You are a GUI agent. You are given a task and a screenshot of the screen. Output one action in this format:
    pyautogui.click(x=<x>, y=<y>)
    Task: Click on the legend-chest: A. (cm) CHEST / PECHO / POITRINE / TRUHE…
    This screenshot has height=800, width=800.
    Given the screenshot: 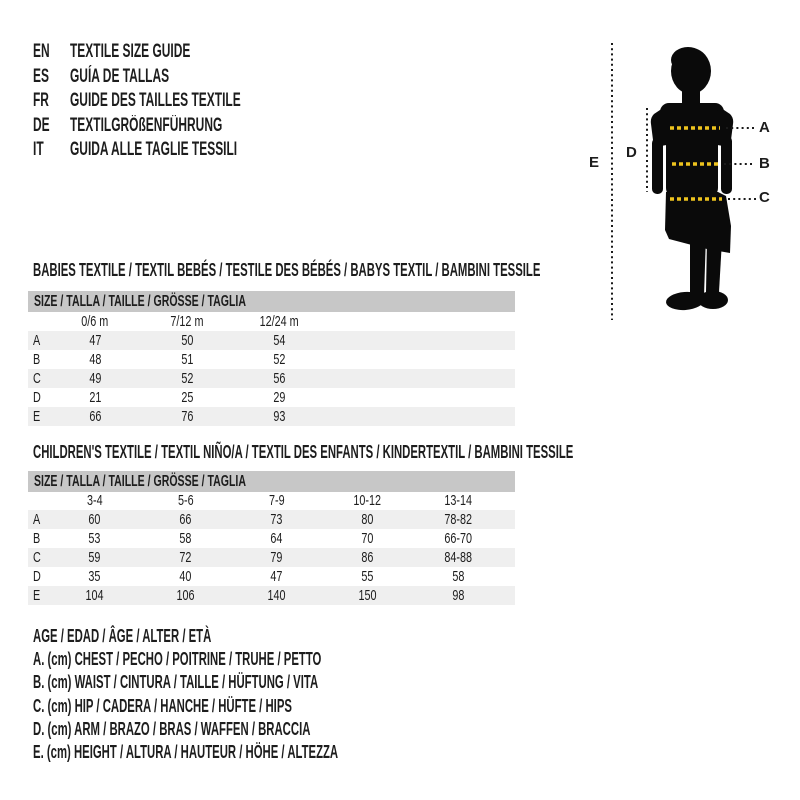 What is the action you would take?
    pyautogui.click(x=177, y=659)
    